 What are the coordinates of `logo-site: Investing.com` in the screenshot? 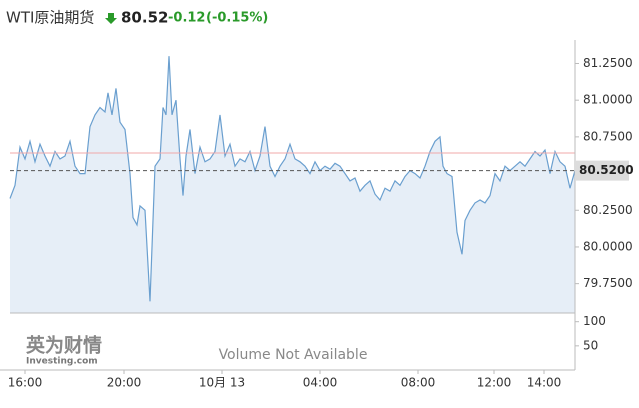 It's located at (62, 362).